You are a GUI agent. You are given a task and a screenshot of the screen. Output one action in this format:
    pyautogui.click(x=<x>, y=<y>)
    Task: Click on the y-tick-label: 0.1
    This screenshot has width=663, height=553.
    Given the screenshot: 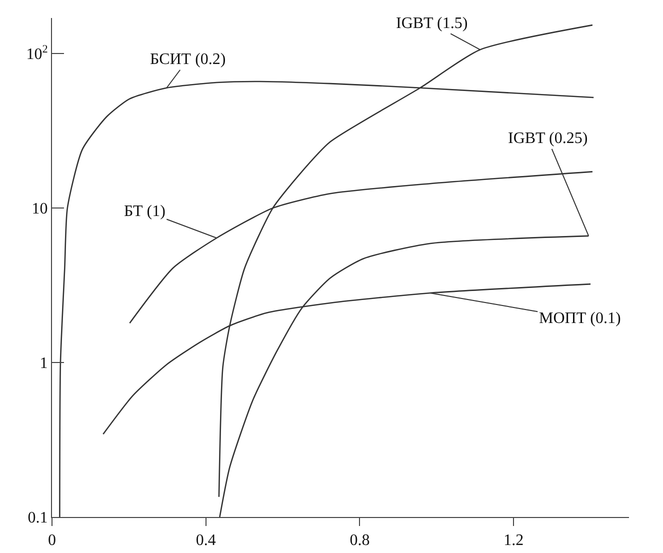 What is the action you would take?
    pyautogui.click(x=38, y=518)
    